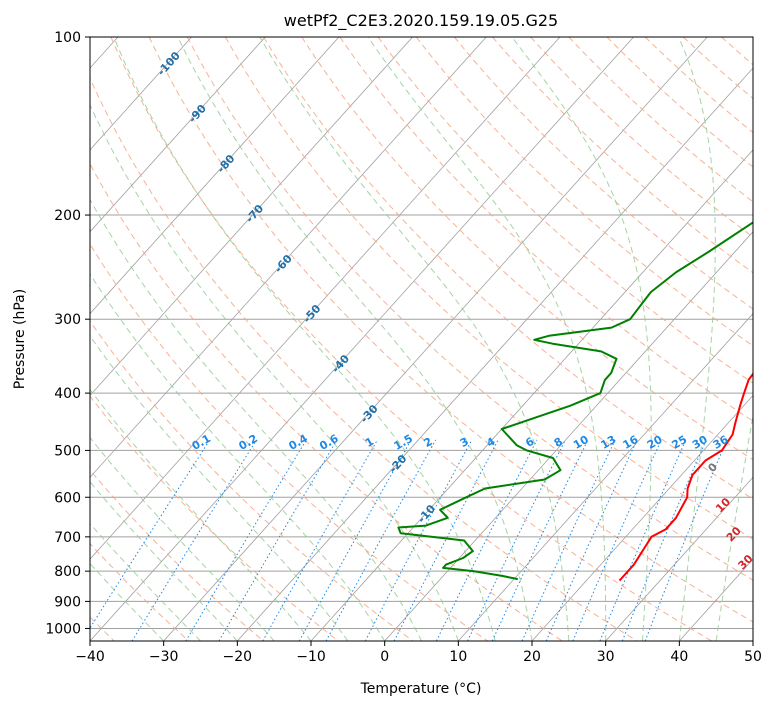 The width and height of the screenshot is (775, 708). What do you see at coordinates (418, 653) in the screenshot?
I see `x-axis: −40 −30 −20 −10 0 10 20 30 40 50` at bounding box center [418, 653].